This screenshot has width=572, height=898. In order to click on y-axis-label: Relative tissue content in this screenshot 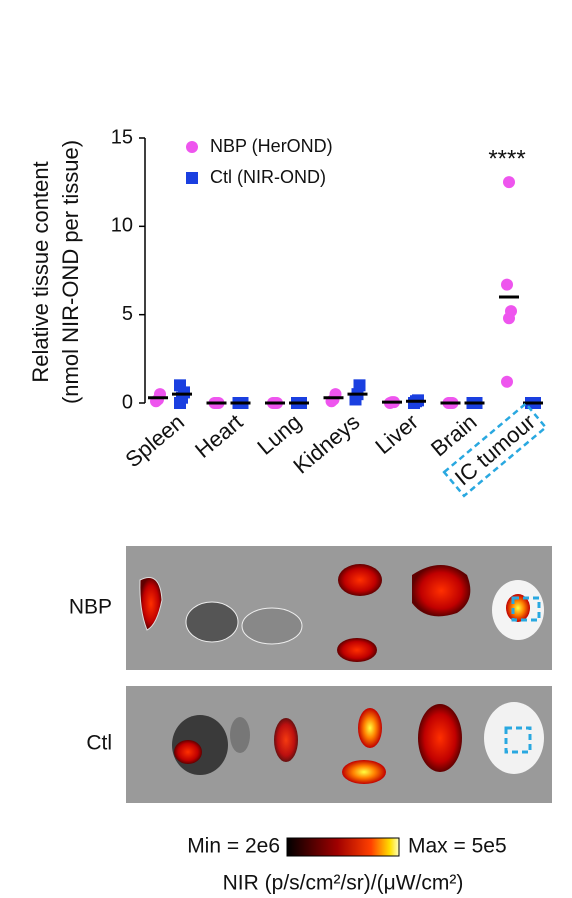, I will do `click(40, 271)`.